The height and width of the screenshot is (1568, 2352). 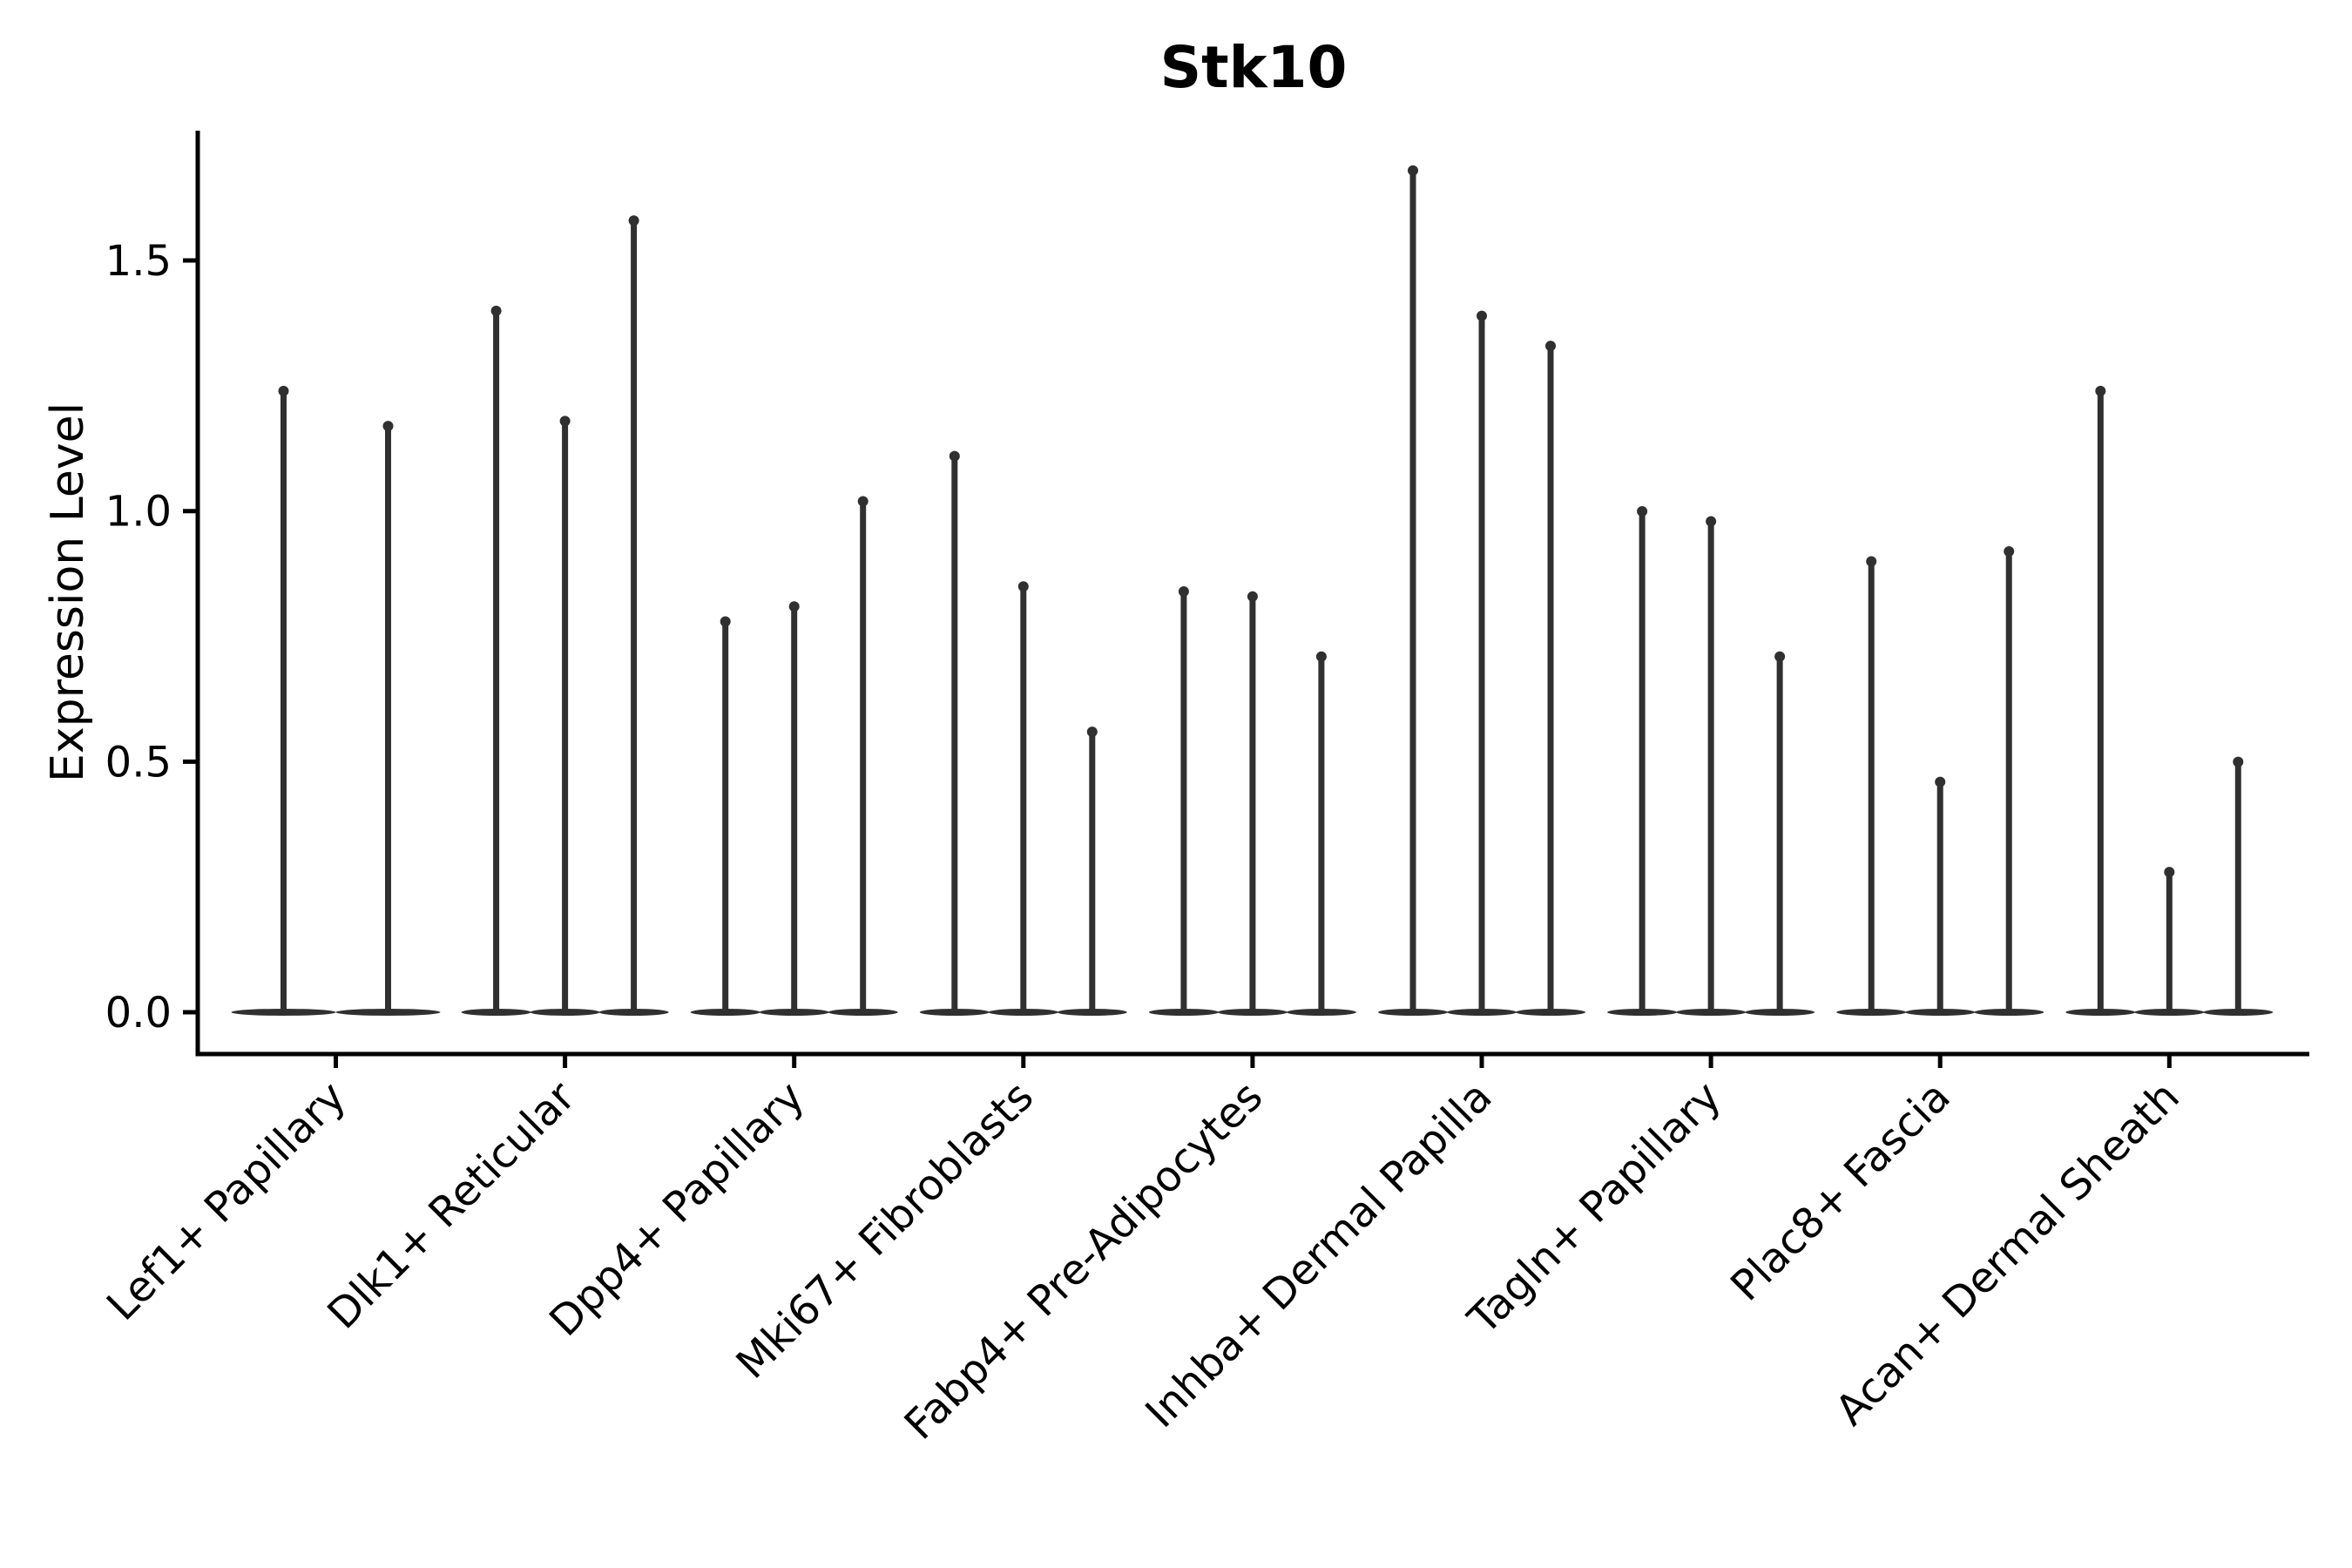 I want to click on chart-title: Stk10, so click(x=1254, y=67).